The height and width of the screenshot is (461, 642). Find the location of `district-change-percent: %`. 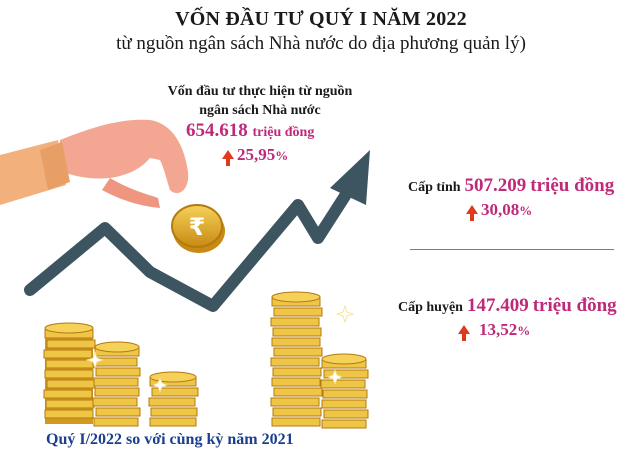

district-change-percent: % is located at coordinates (524, 330).